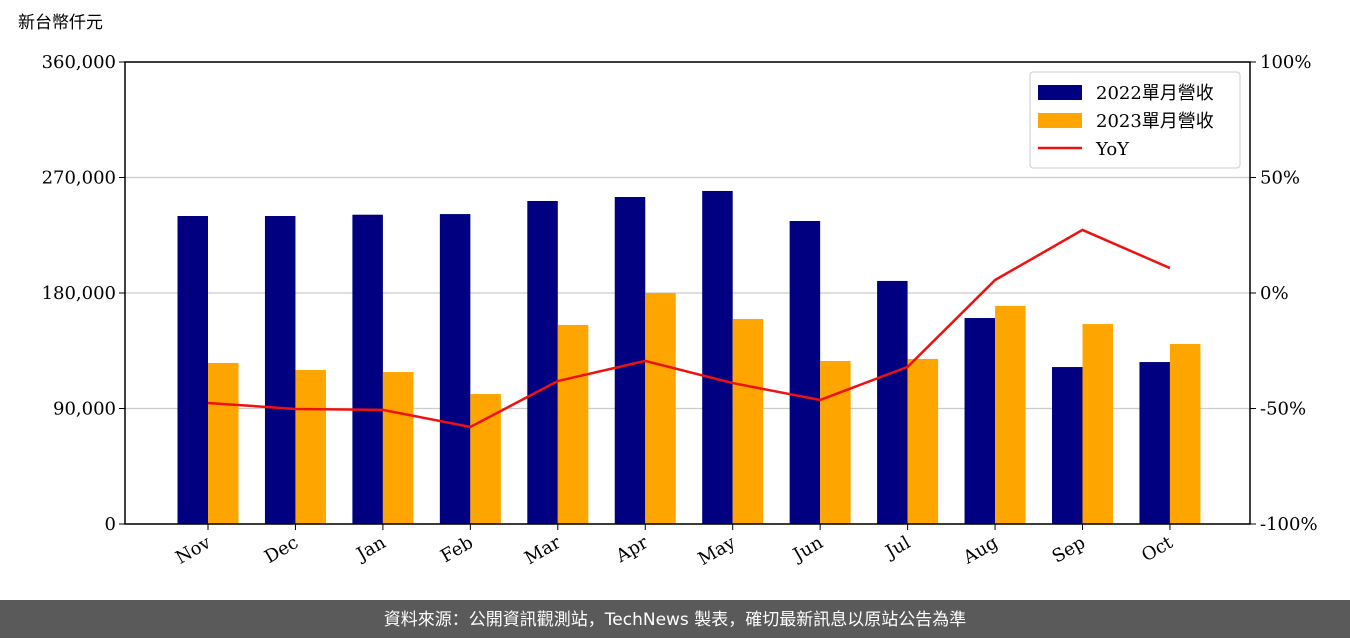 This screenshot has height=642, width=1350. I want to click on x-tick-label: Oct, so click(1157, 549).